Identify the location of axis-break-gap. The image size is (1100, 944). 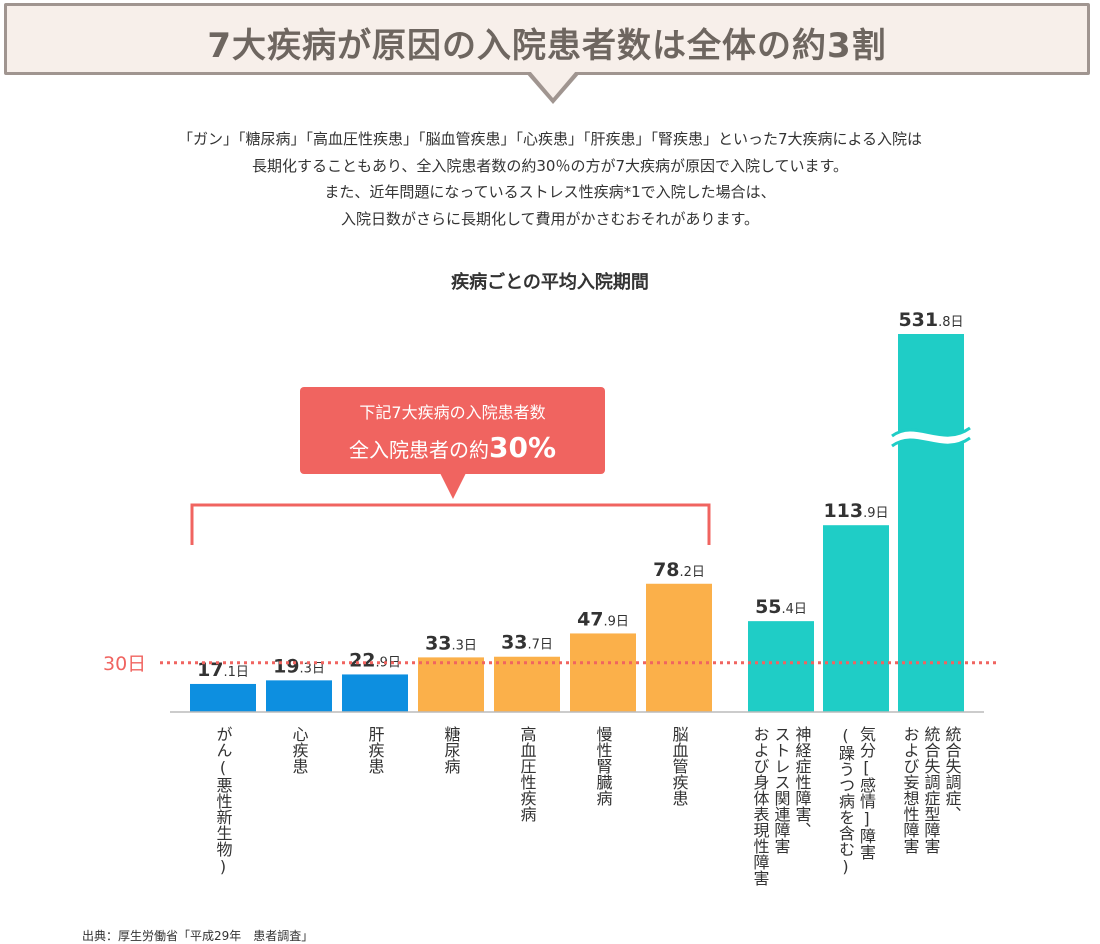
(931, 437).